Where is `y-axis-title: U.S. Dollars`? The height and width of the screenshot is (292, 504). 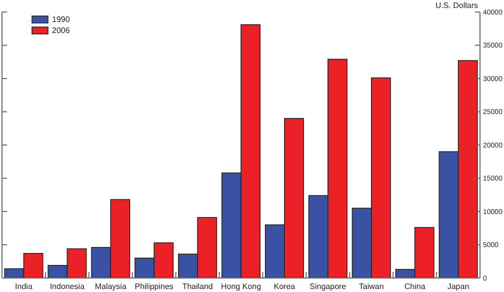
y-axis-title: U.S. Dollars is located at coordinates (456, 5).